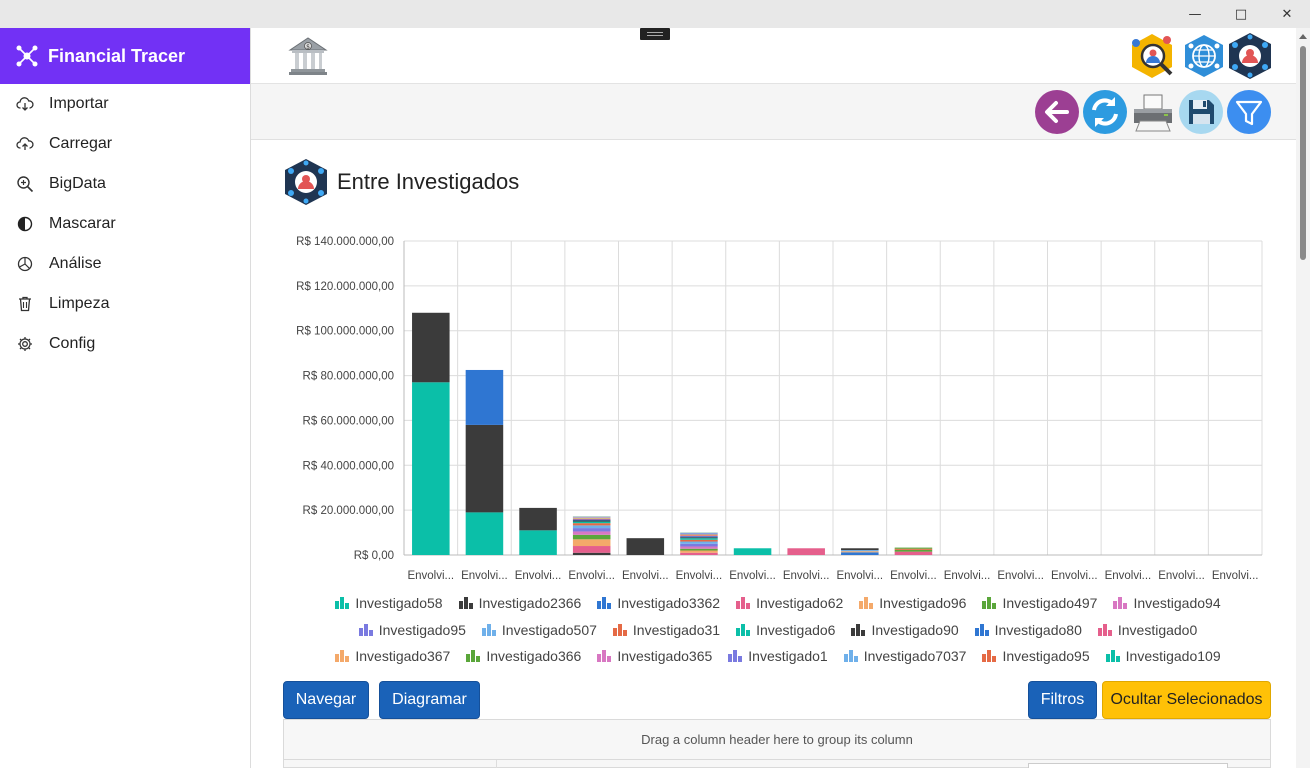 The height and width of the screenshot is (768, 1310). I want to click on filtros-button: Filtros, so click(1062, 700).